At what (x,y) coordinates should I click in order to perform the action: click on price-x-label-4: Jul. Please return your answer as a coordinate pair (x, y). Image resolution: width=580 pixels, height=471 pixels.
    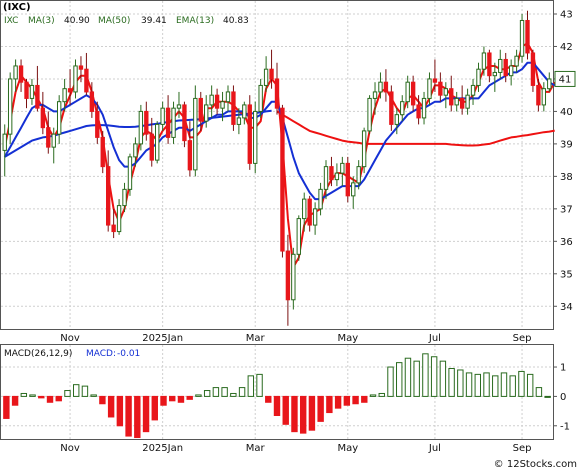
    Looking at the image, I should click on (434, 338).